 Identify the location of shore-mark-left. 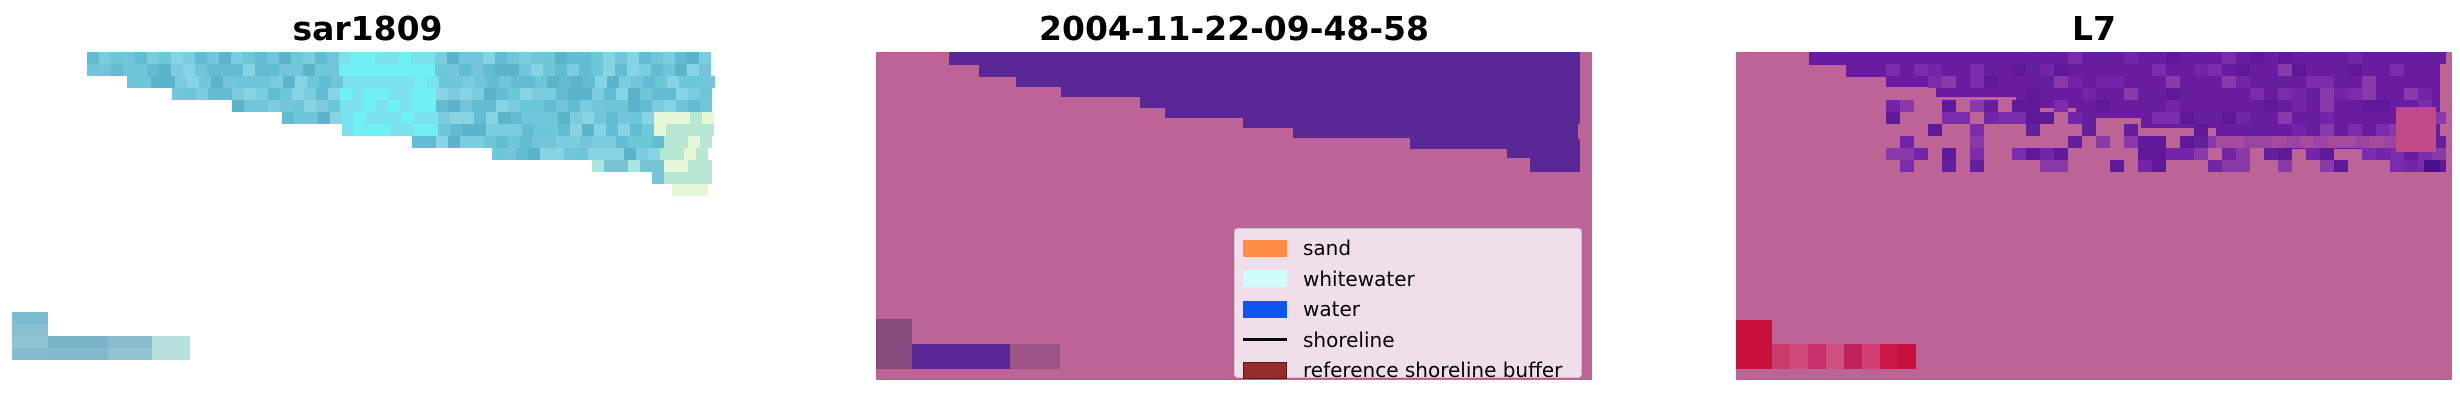
(1754, 344).